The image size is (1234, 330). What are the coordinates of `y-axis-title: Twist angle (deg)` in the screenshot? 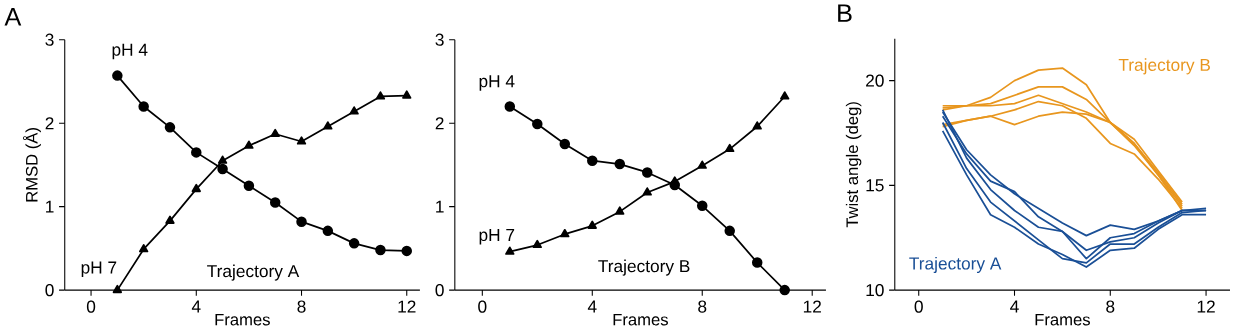 It's located at (853, 165).